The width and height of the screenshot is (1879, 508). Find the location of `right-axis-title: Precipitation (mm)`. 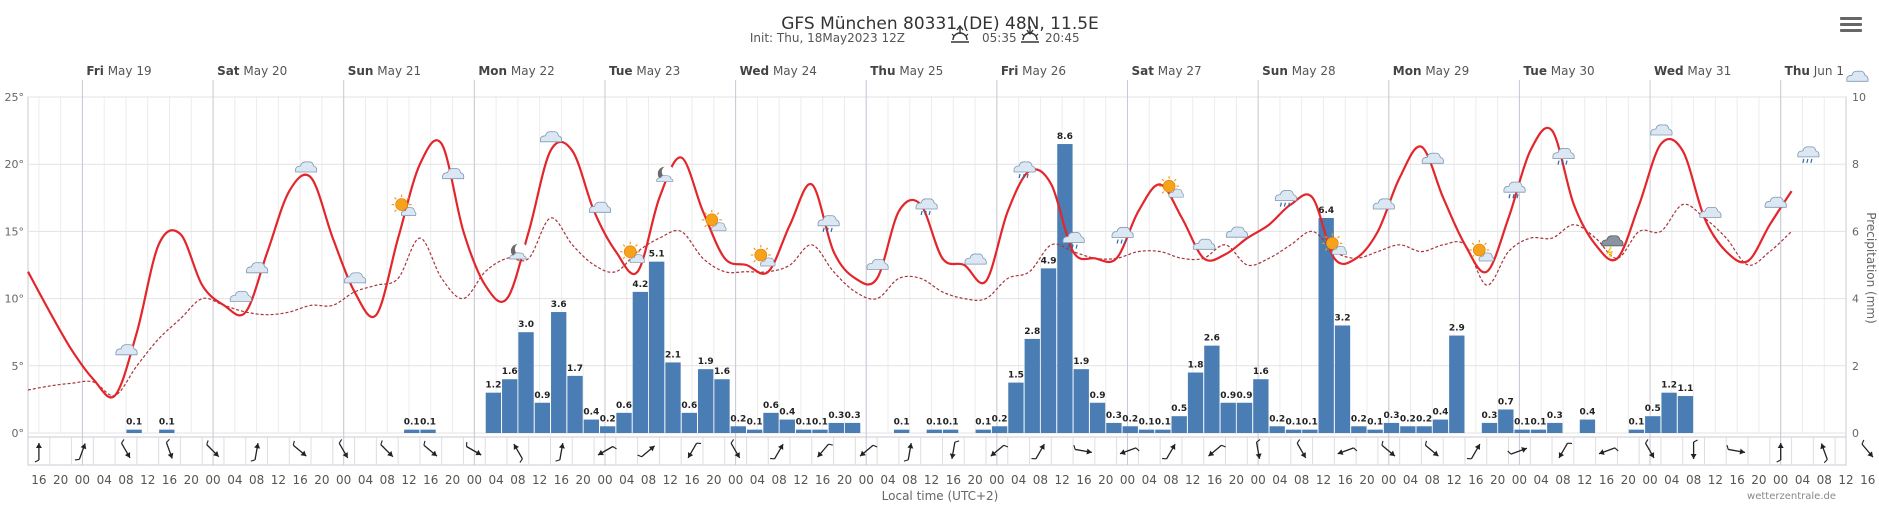

right-axis-title: Precipitation (mm) is located at coordinates (1871, 268).